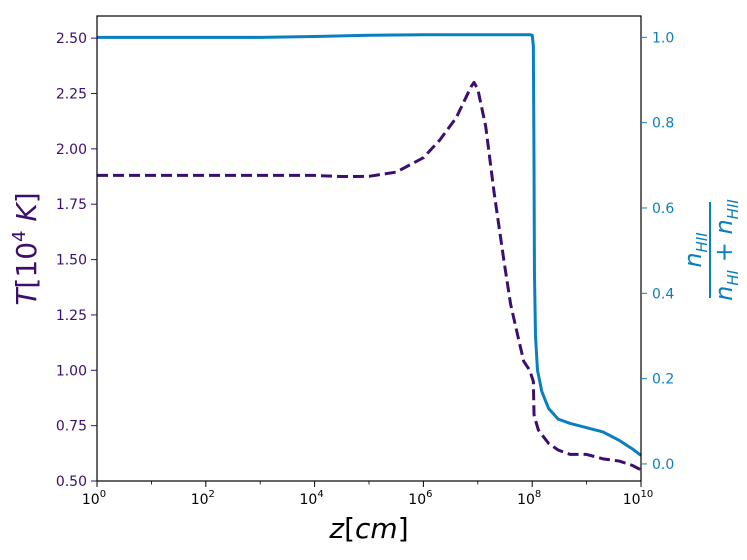 This screenshot has width=747, height=560. Describe the element at coordinates (212, 494) in the screenshot. I see `x-tick-exponent: 2` at that location.